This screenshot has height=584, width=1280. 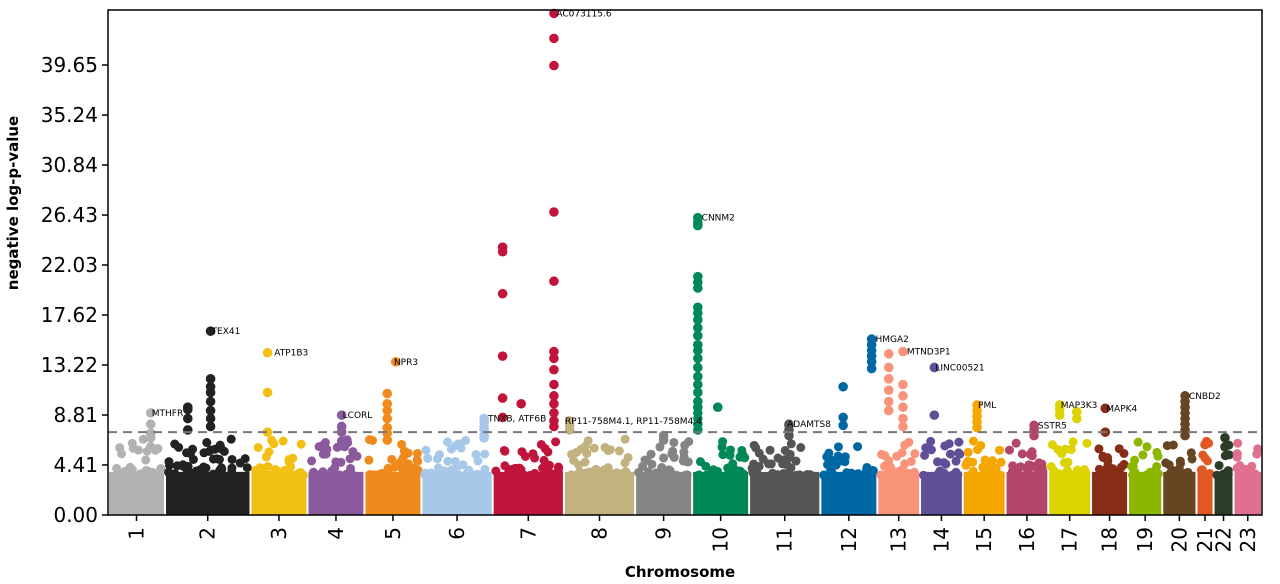 I want to click on peak-point-chr14, so click(x=934, y=367).